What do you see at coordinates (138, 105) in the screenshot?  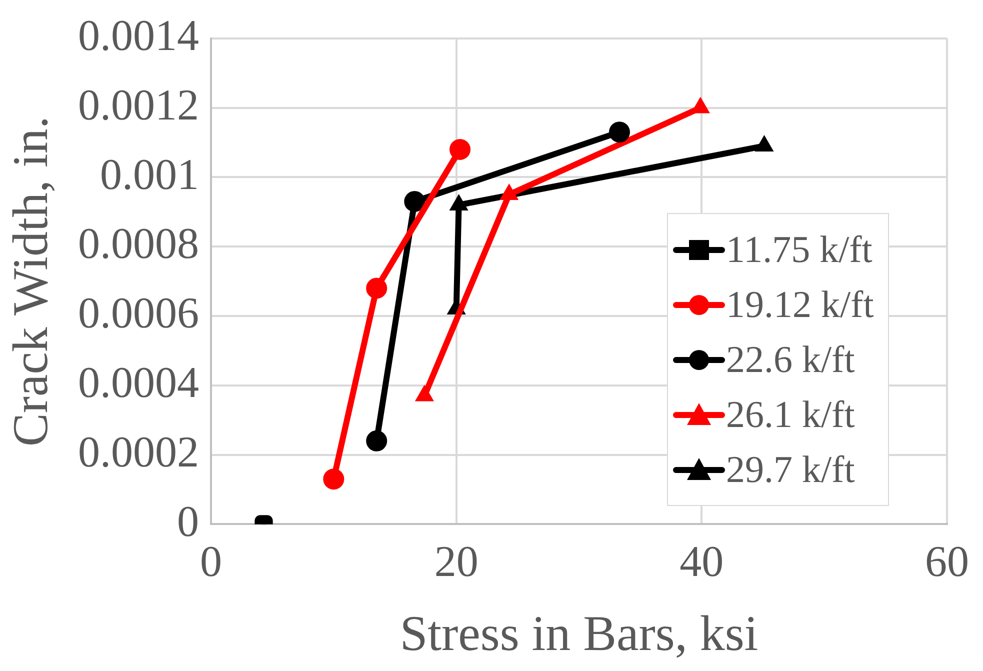 I see `y-tick-label: 0.0012` at bounding box center [138, 105].